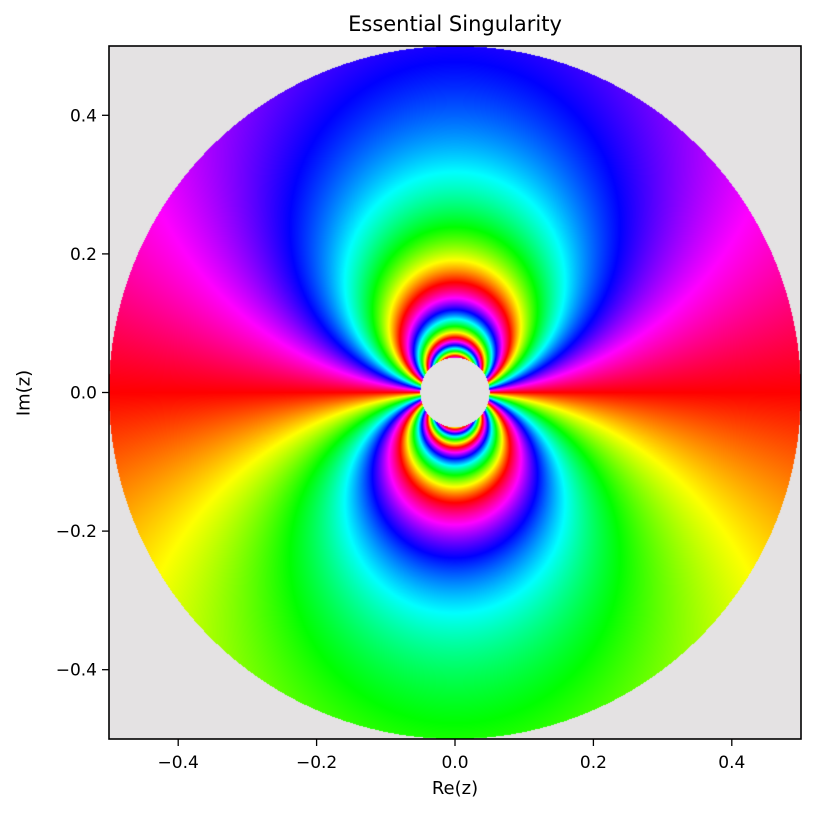  Describe the element at coordinates (731, 763) in the screenshot. I see `x-tick-label: 0.4` at that location.